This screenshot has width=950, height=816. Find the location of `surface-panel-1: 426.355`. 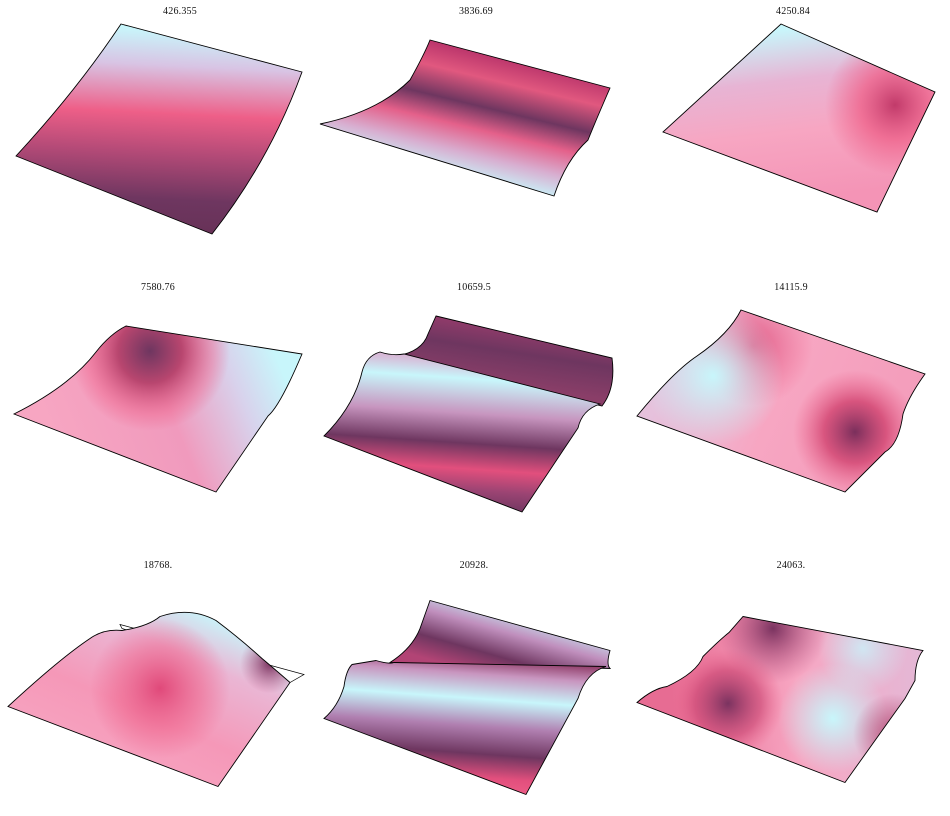

surface-panel-1: 426.355 is located at coordinates (176, 131).